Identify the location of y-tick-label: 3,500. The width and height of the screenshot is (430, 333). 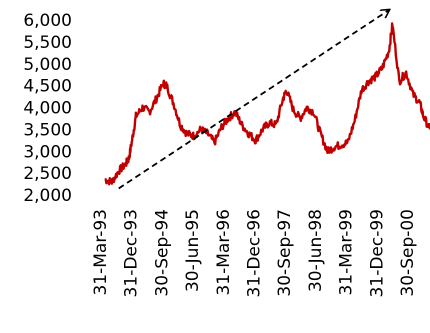
(47, 130).